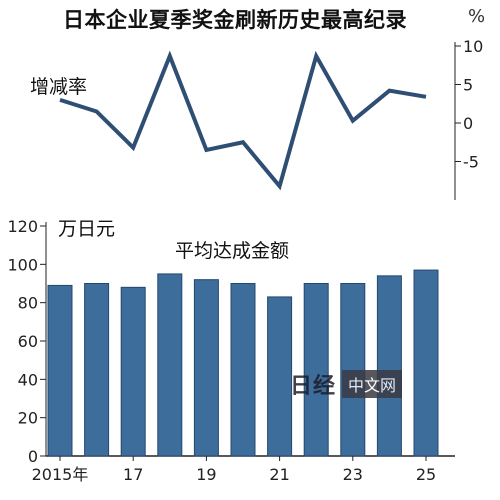 This screenshot has width=500, height=500. I want to click on bar-x-tick-label: 2015年, so click(60, 474).